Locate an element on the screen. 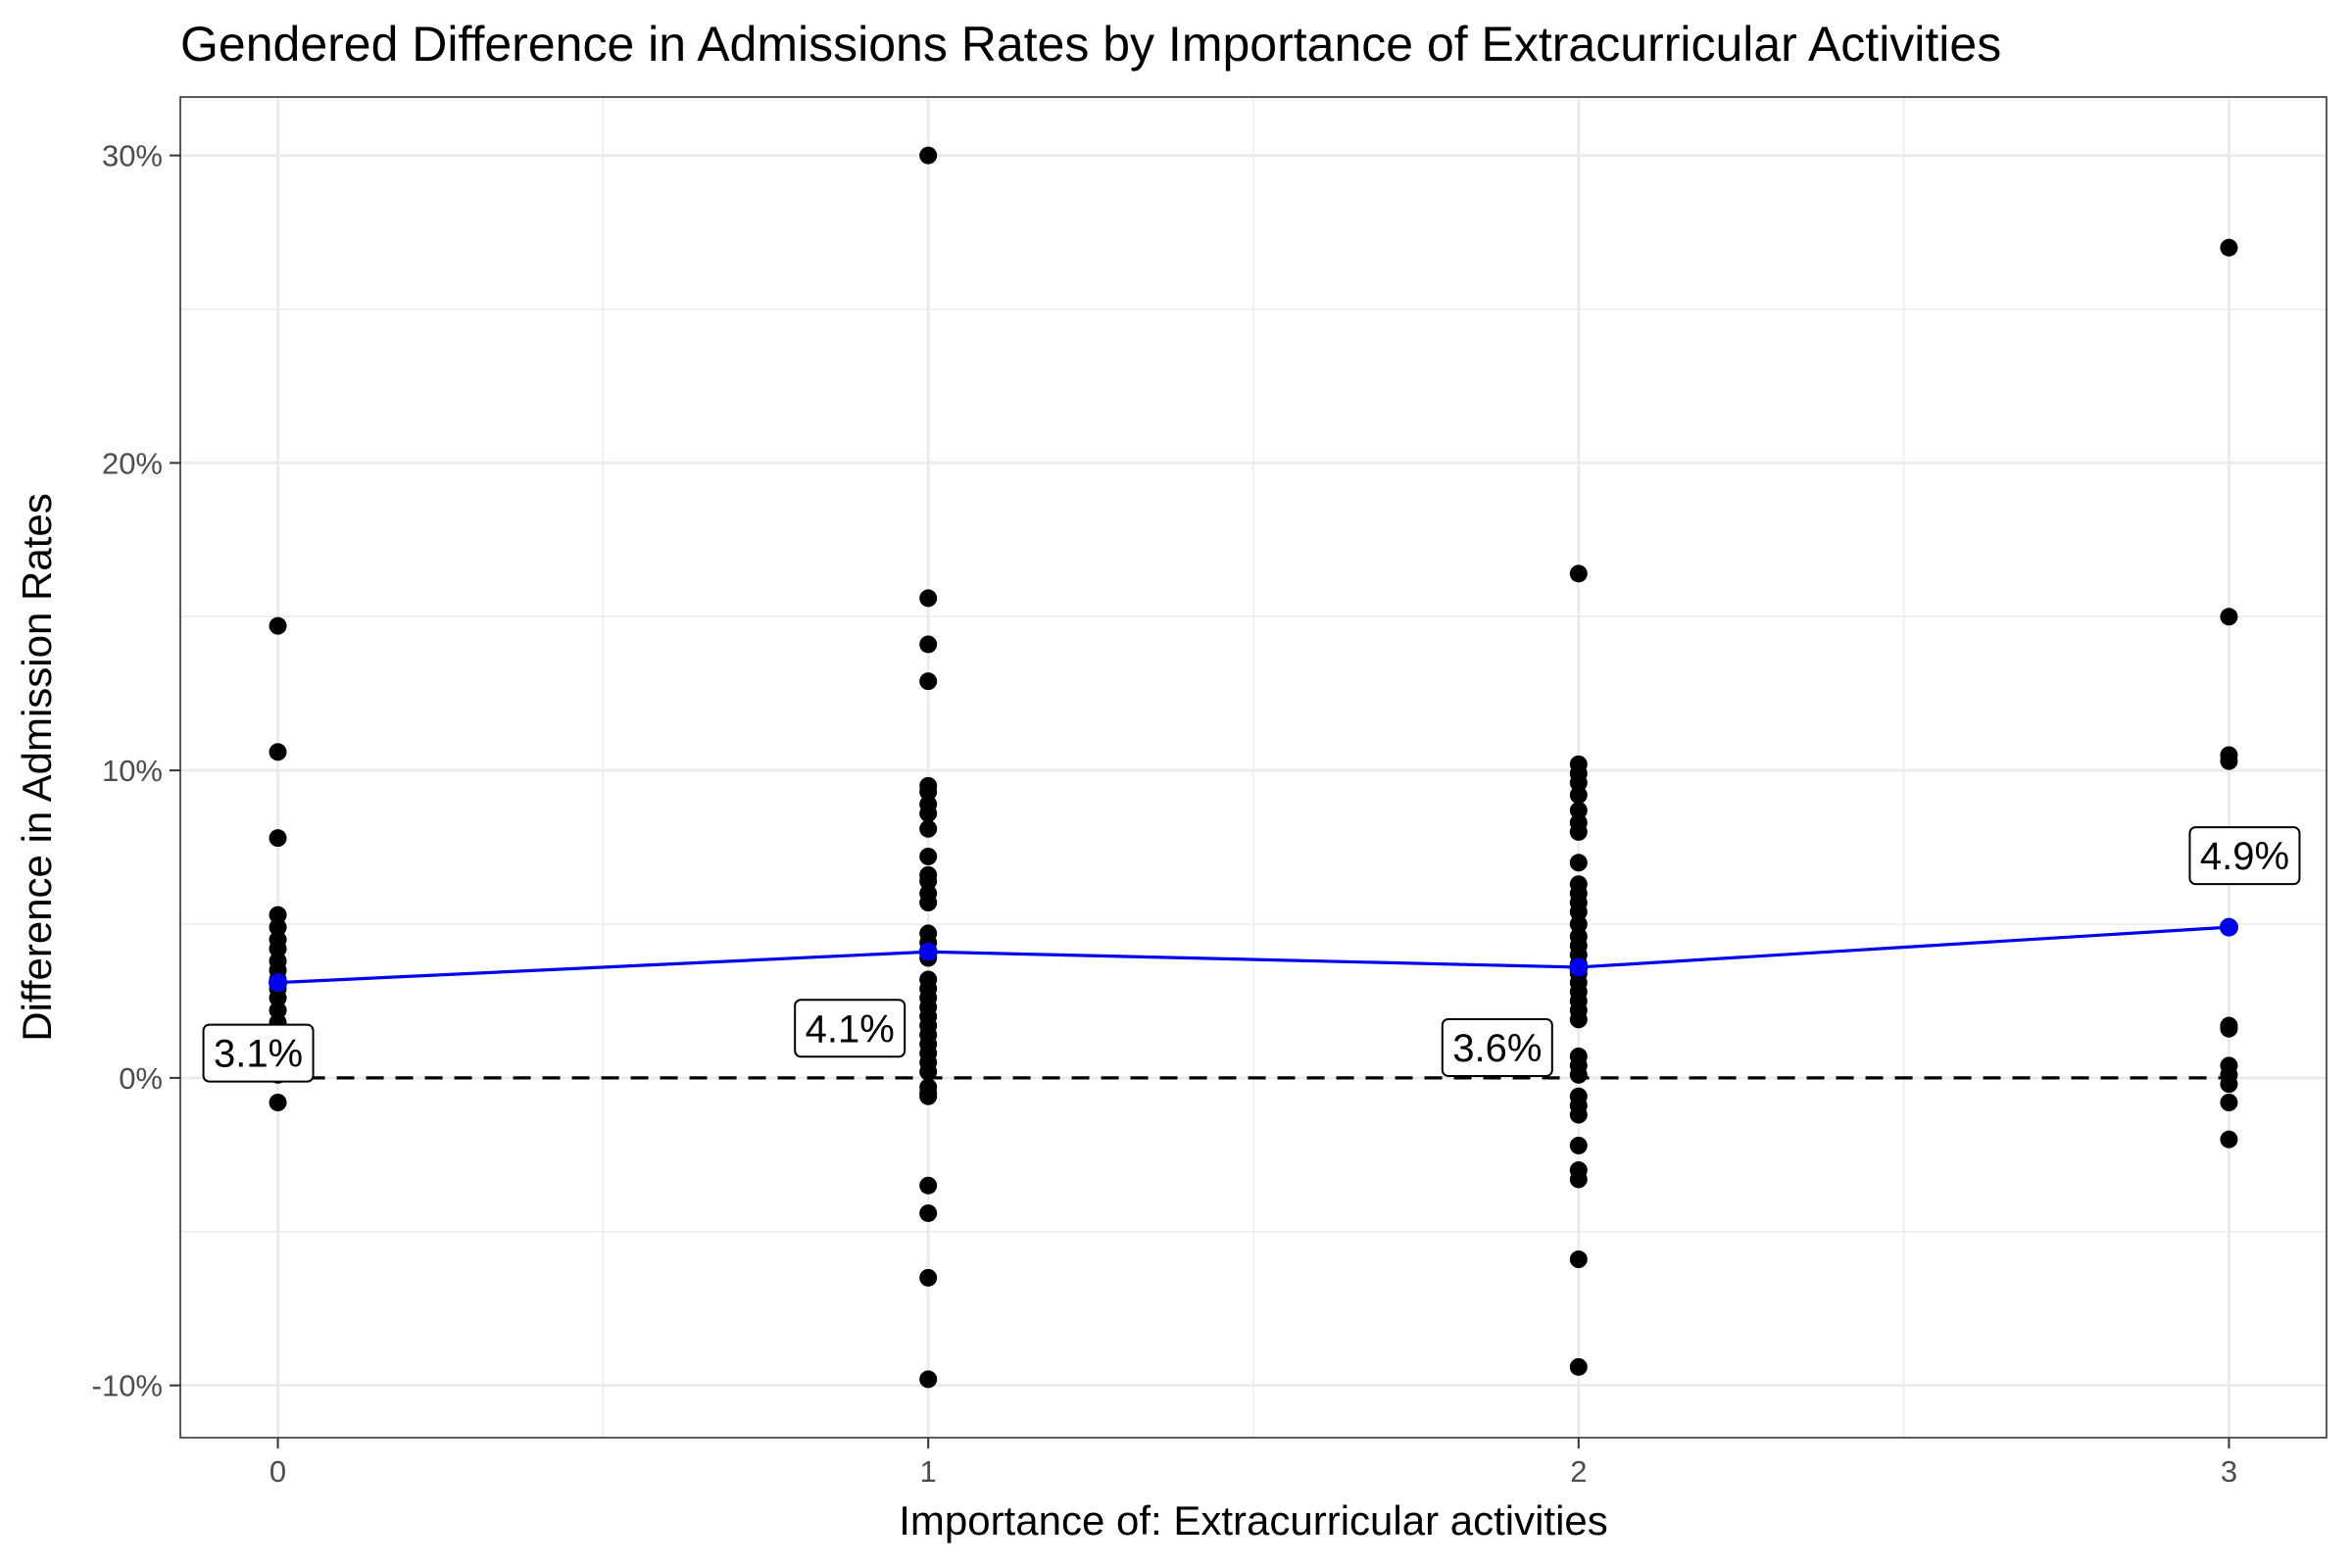 This screenshot has height=1568, width=2352. x-axis: 0 1 2 3 is located at coordinates (1253, 1464).